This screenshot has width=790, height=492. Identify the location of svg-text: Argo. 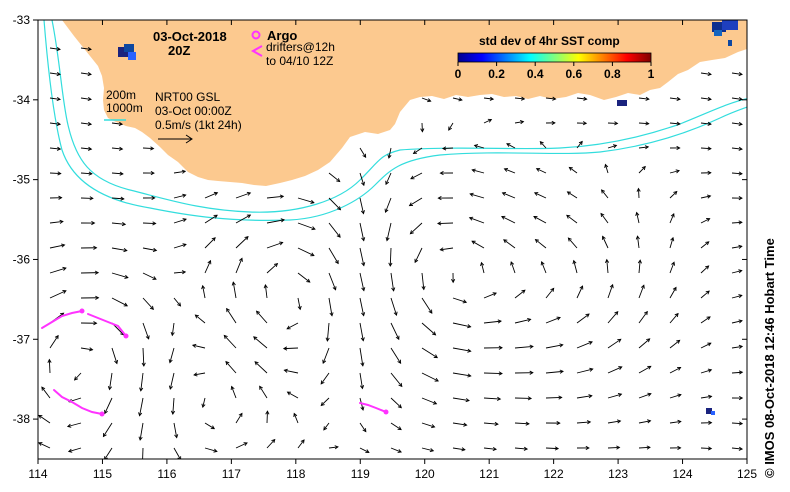
(282, 35).